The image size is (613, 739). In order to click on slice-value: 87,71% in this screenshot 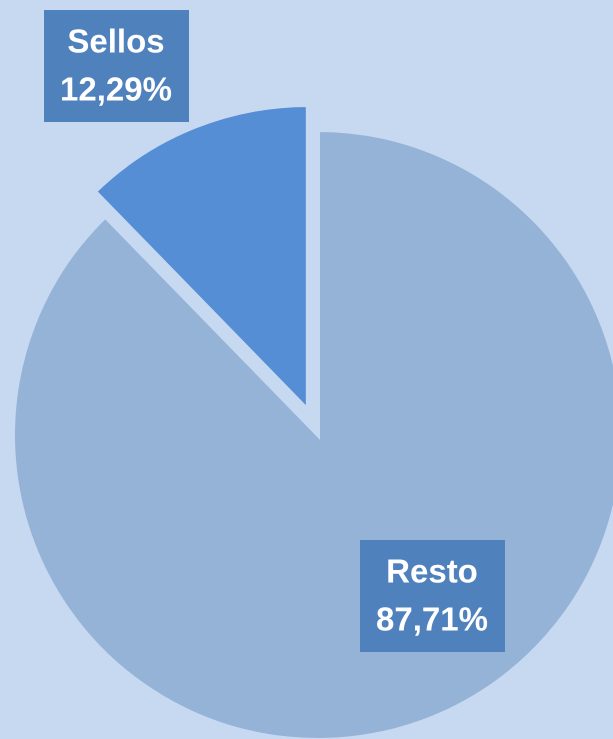, I will do `click(432, 619)`.